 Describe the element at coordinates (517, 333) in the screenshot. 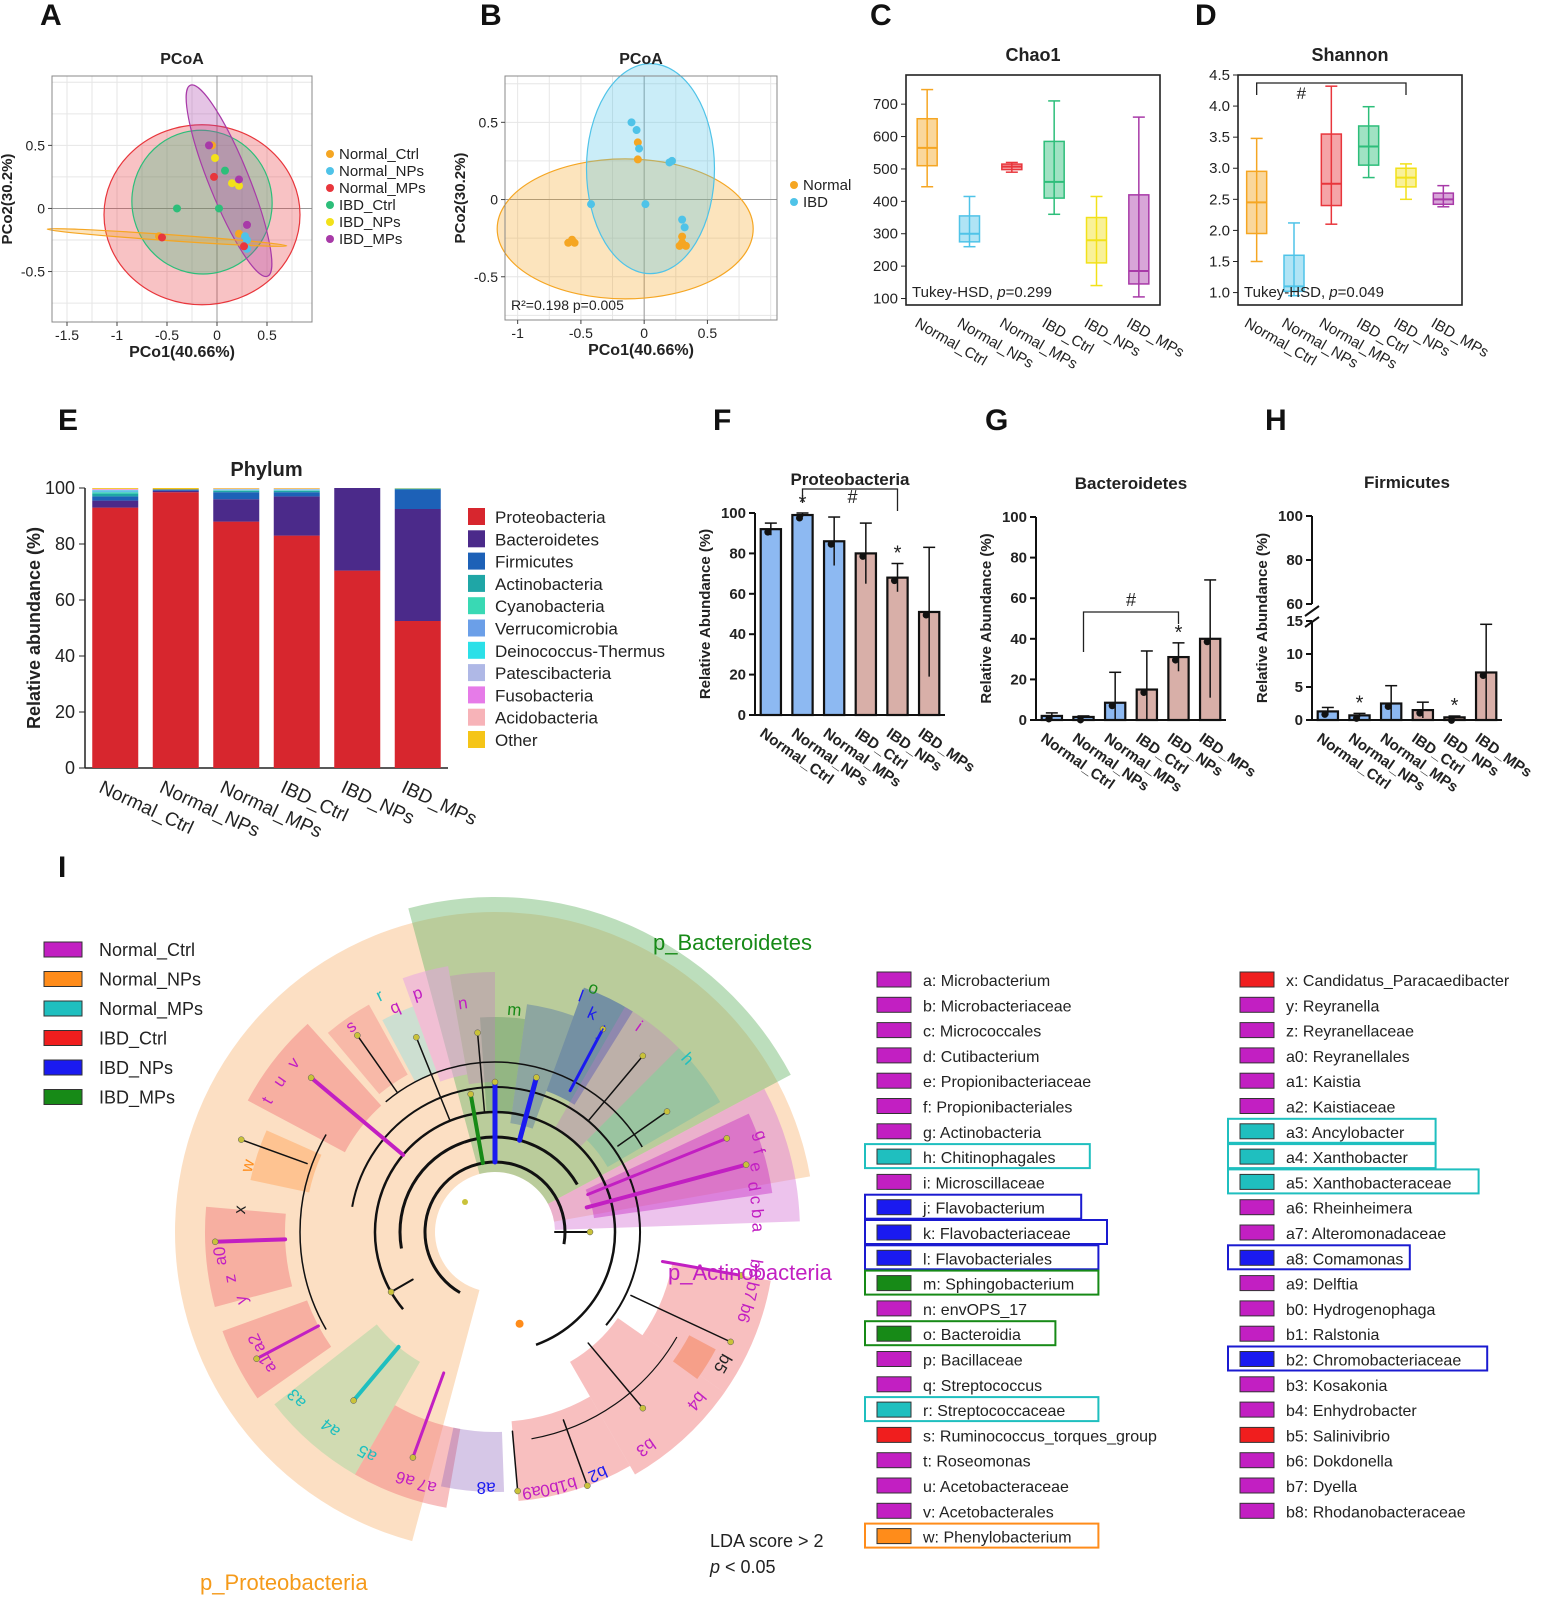

I see `x-tick-label: -1` at that location.